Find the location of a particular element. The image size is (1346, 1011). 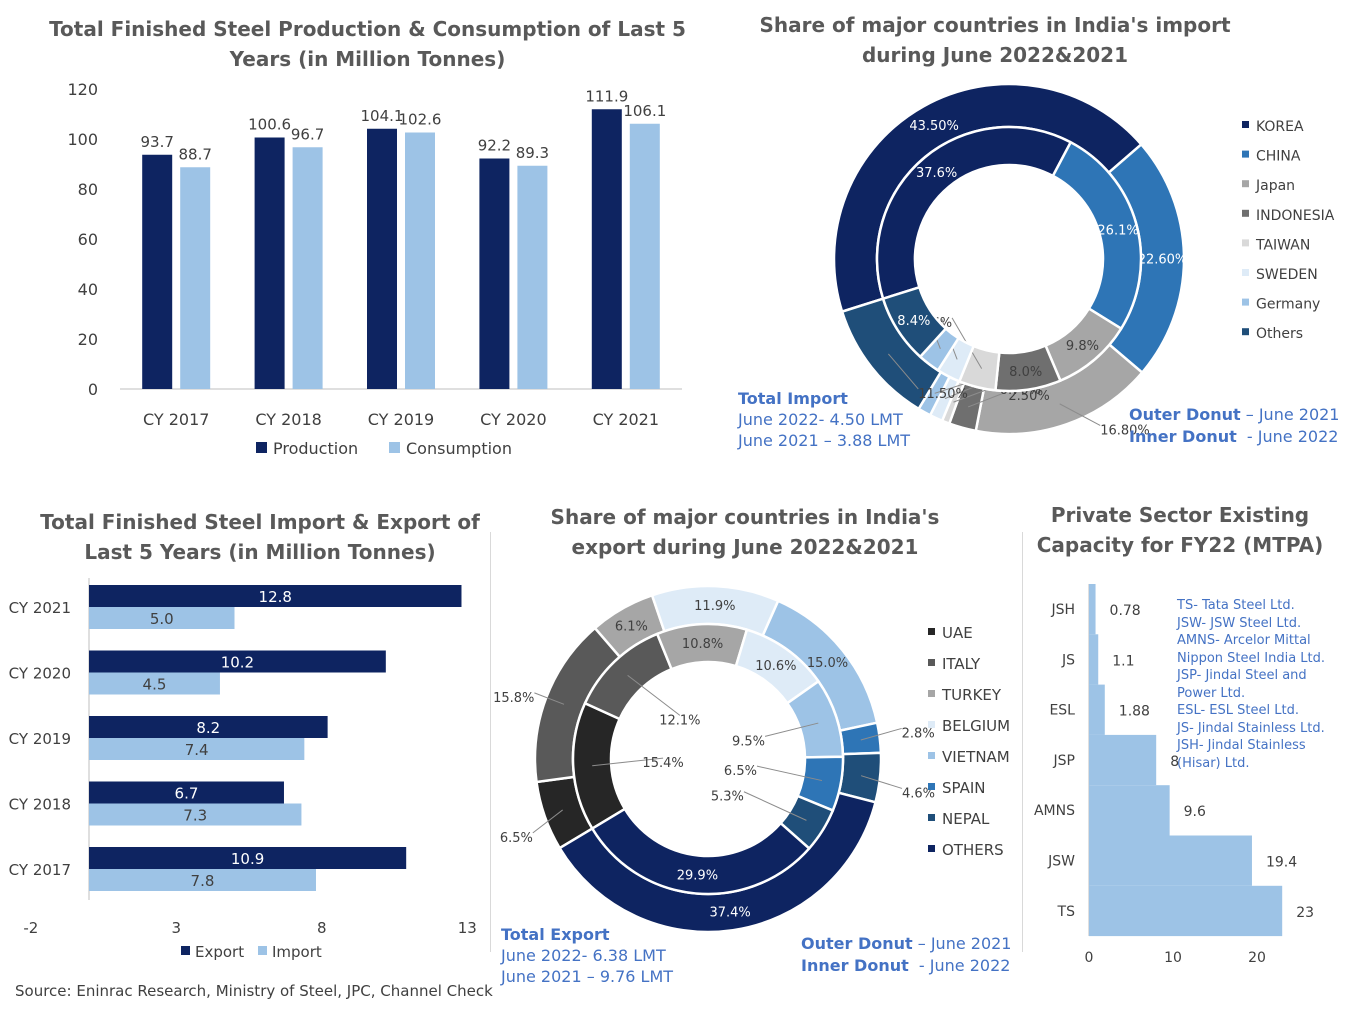

y-tick-label: JSP is located at coordinates (1064, 761).